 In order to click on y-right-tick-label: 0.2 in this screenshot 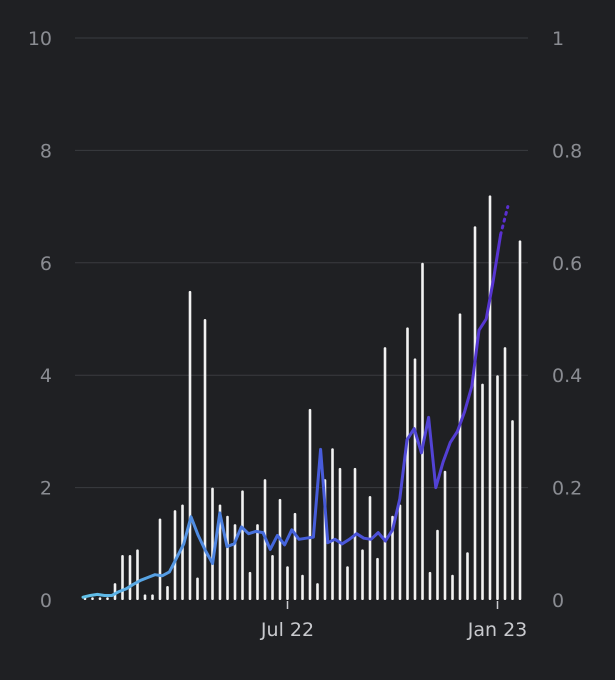, I will do `click(567, 489)`.